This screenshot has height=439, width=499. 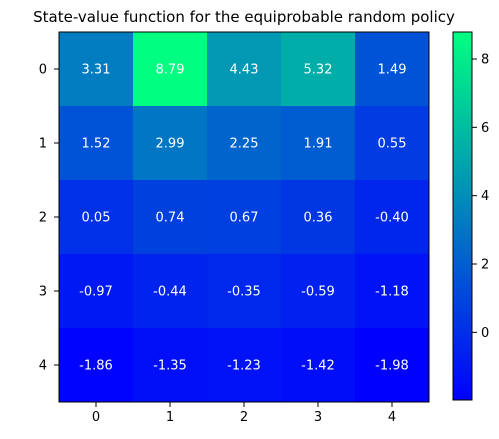 I want to click on x-tick-label: 3, so click(x=318, y=417).